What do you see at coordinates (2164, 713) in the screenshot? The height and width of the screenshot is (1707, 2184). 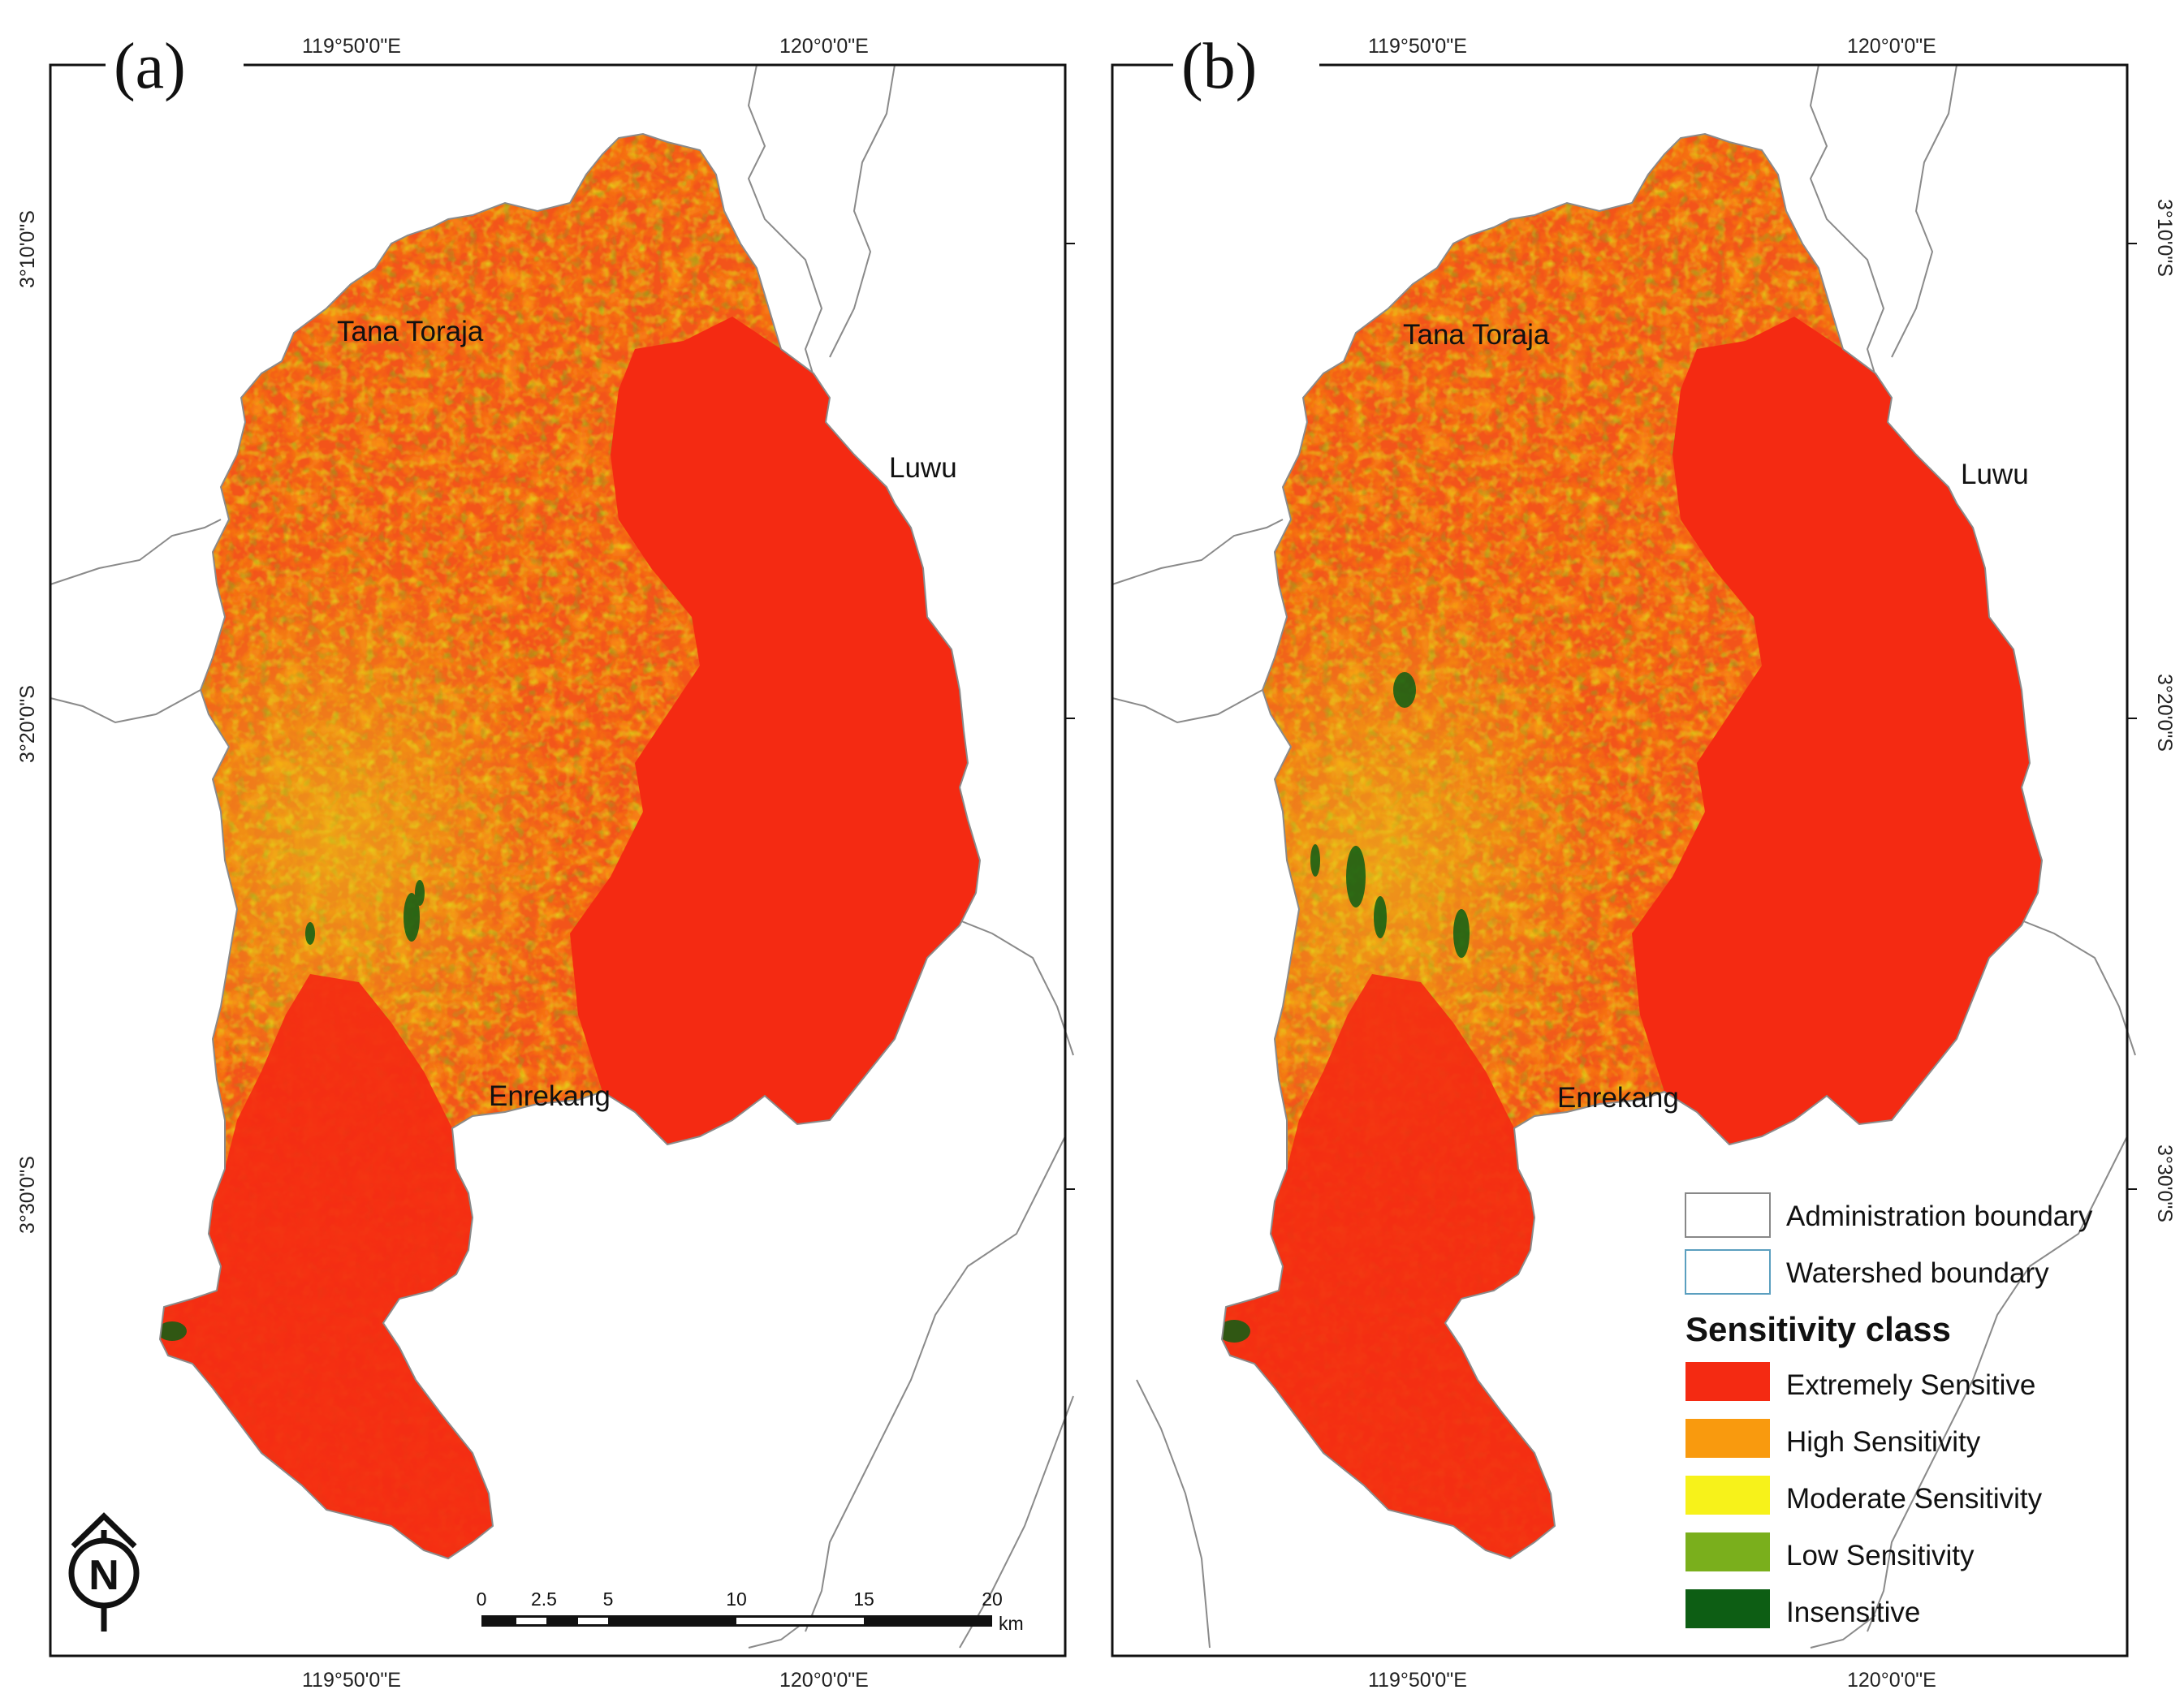 I see `lat-tick-2-b: 3°20'0"S` at bounding box center [2164, 713].